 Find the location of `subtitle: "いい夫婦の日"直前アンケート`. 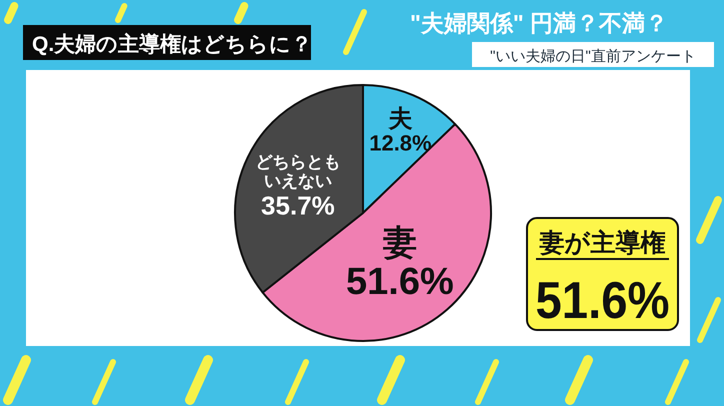

subtitle: "いい夫婦の日"直前アンケート is located at coordinates (593, 56).